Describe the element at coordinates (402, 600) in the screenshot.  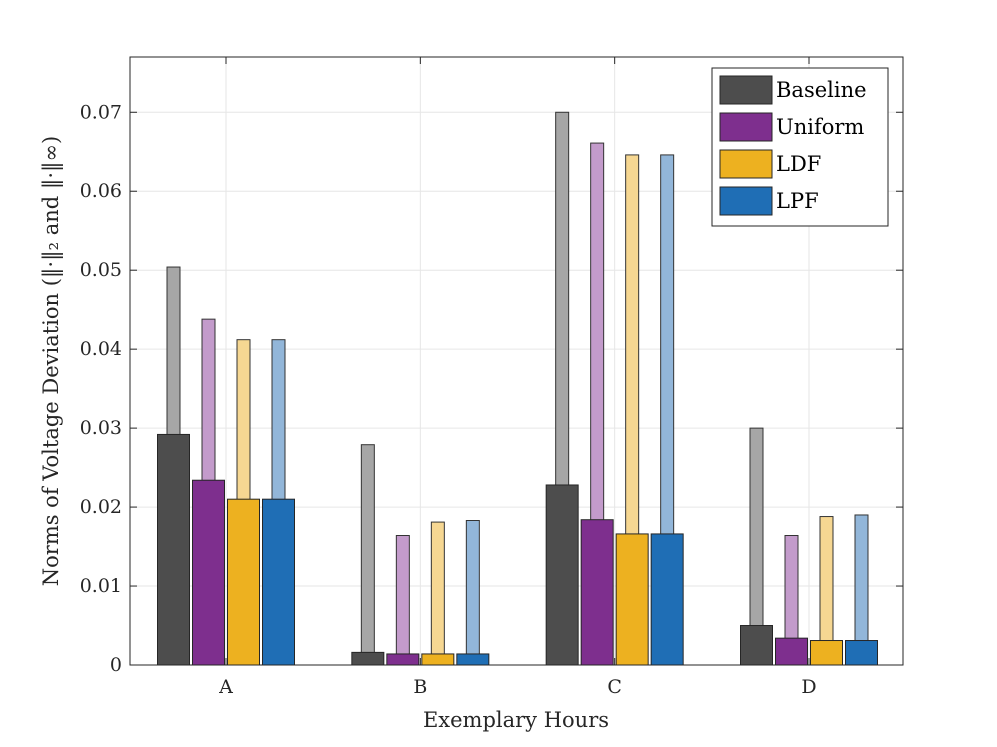
I see `bar-inf-uniform-b` at that location.